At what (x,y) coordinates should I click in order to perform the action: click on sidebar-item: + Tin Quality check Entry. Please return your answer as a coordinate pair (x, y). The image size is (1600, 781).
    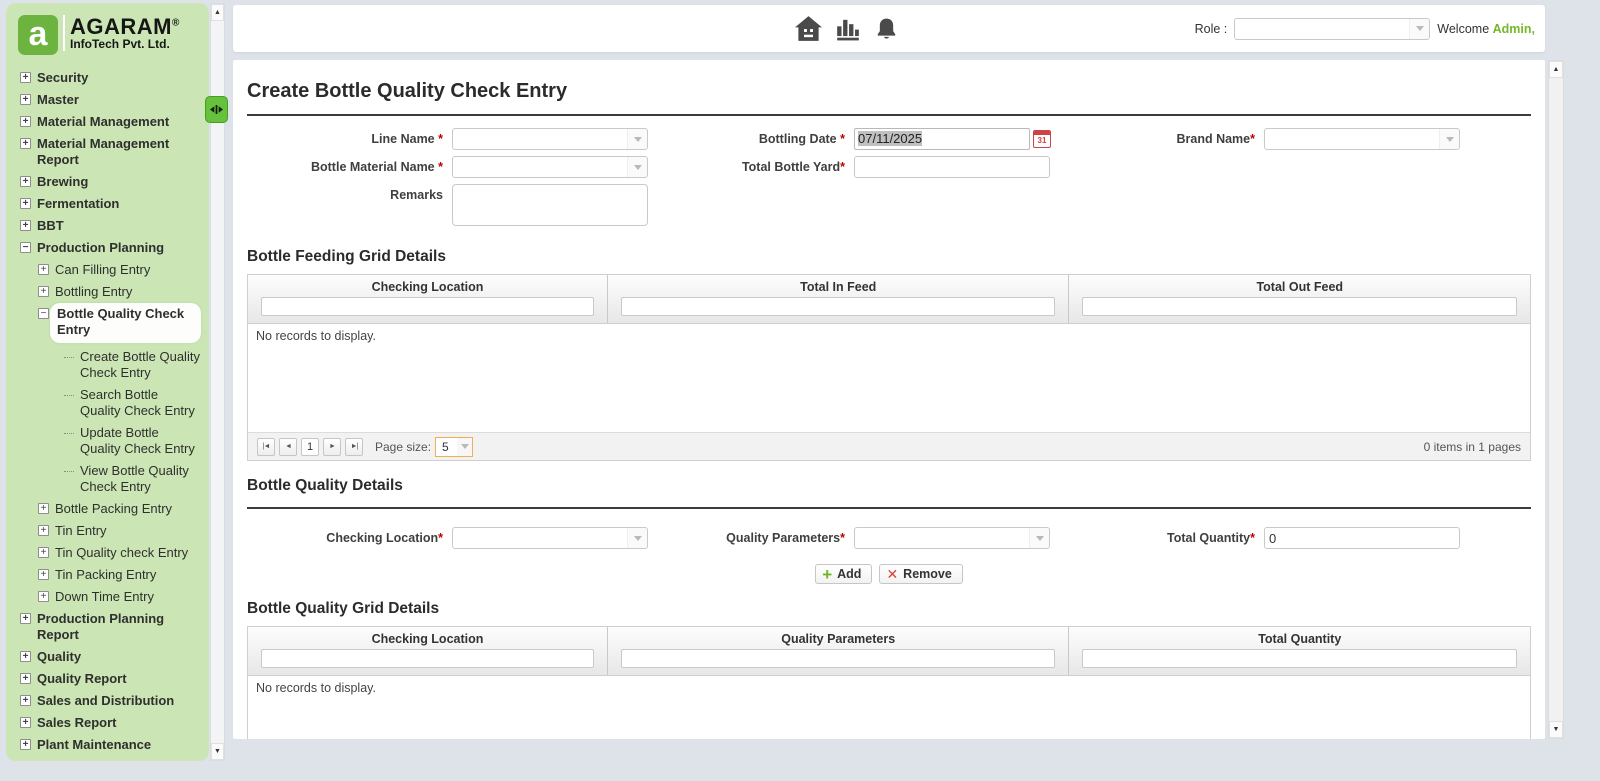
    Looking at the image, I should click on (105, 553).